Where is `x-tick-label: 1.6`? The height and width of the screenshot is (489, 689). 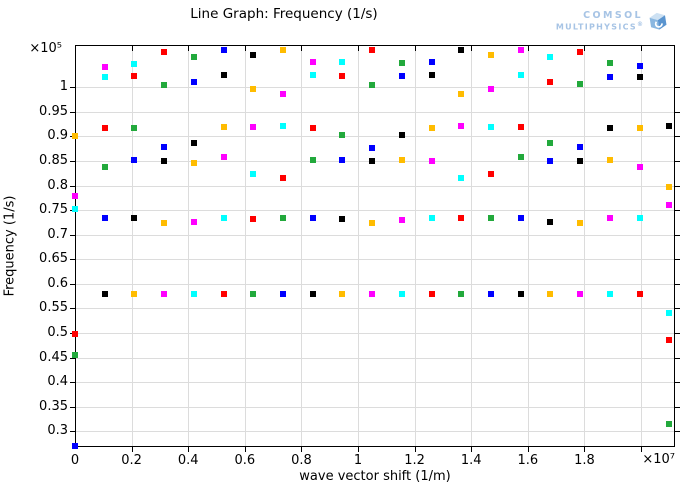 x-tick-label: 1.6 is located at coordinates (528, 460).